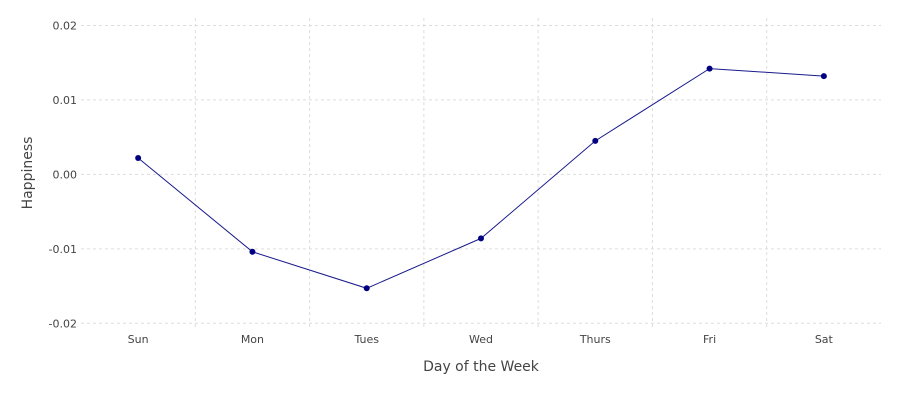  What do you see at coordinates (824, 339) in the screenshot?
I see `x-tick-label: Sat` at bounding box center [824, 339].